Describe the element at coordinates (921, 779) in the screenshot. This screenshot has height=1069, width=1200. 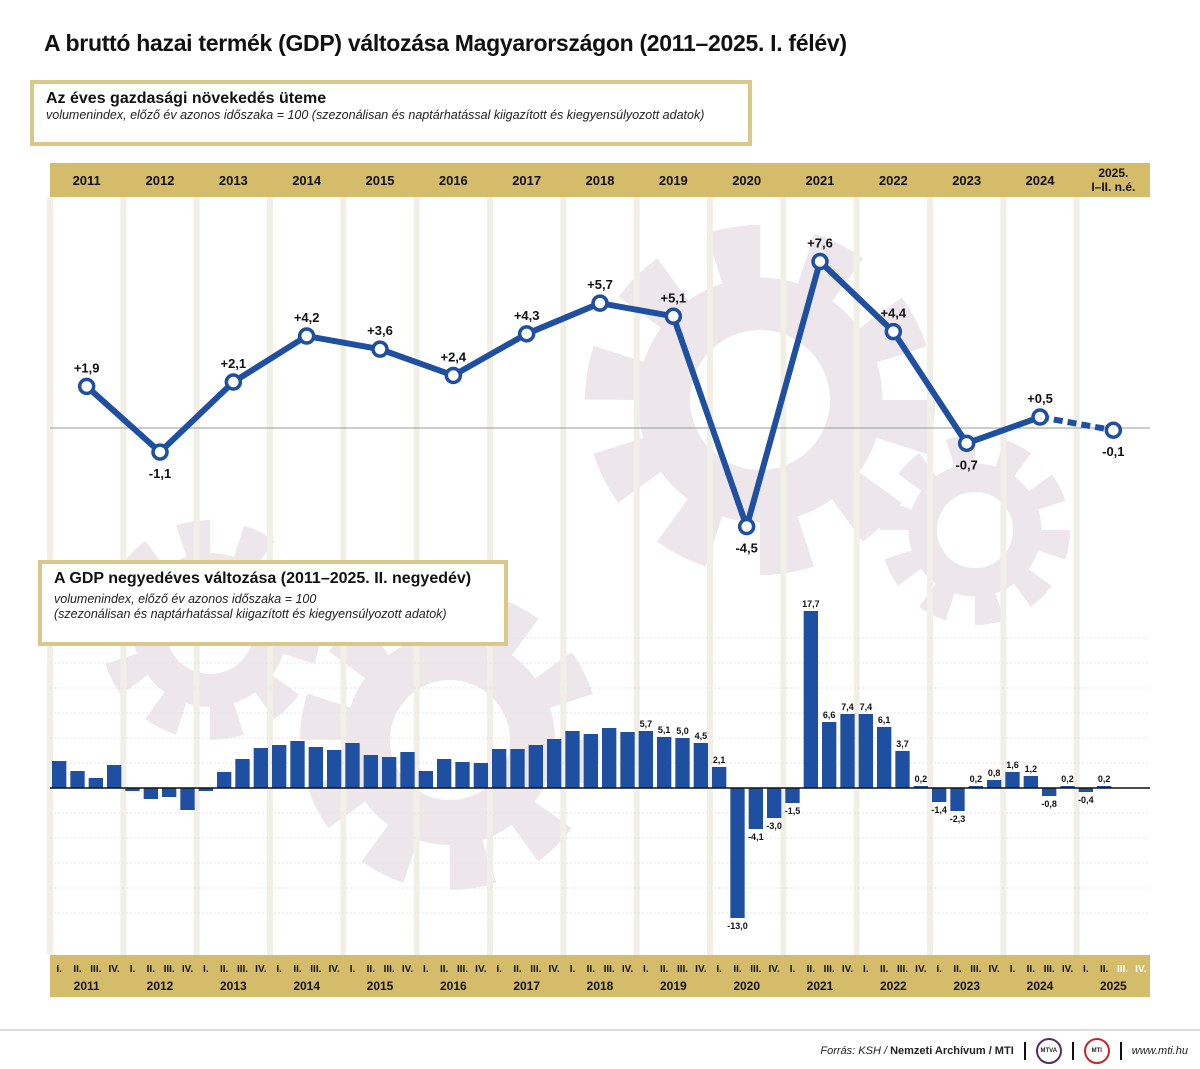
I see `bar-label: 0,2` at that location.